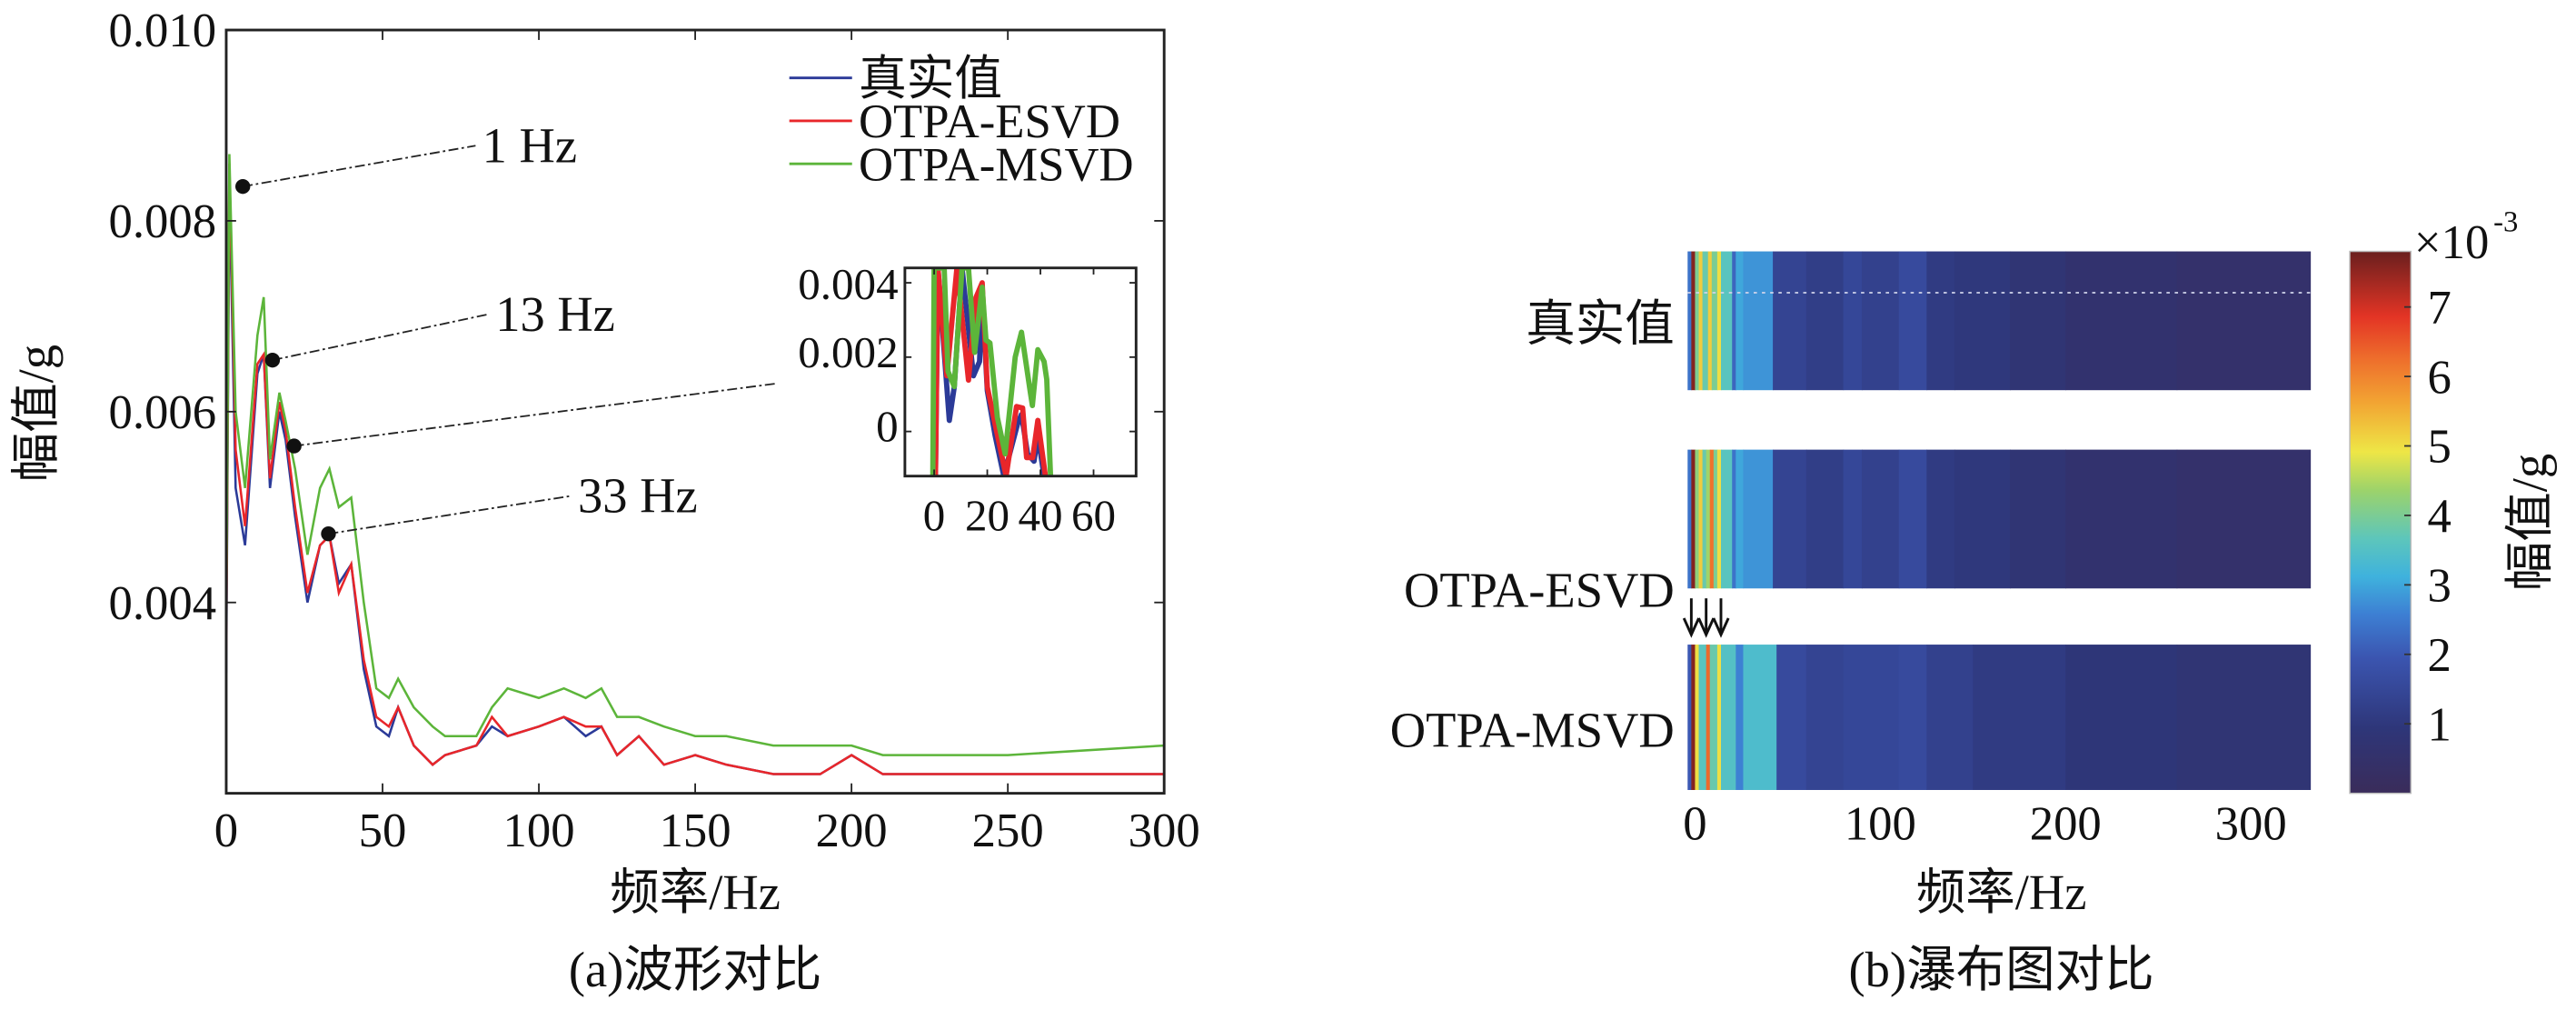 The height and width of the screenshot is (1010, 2576). I want to click on waterfall-row-label: 真实值, so click(1600, 324).